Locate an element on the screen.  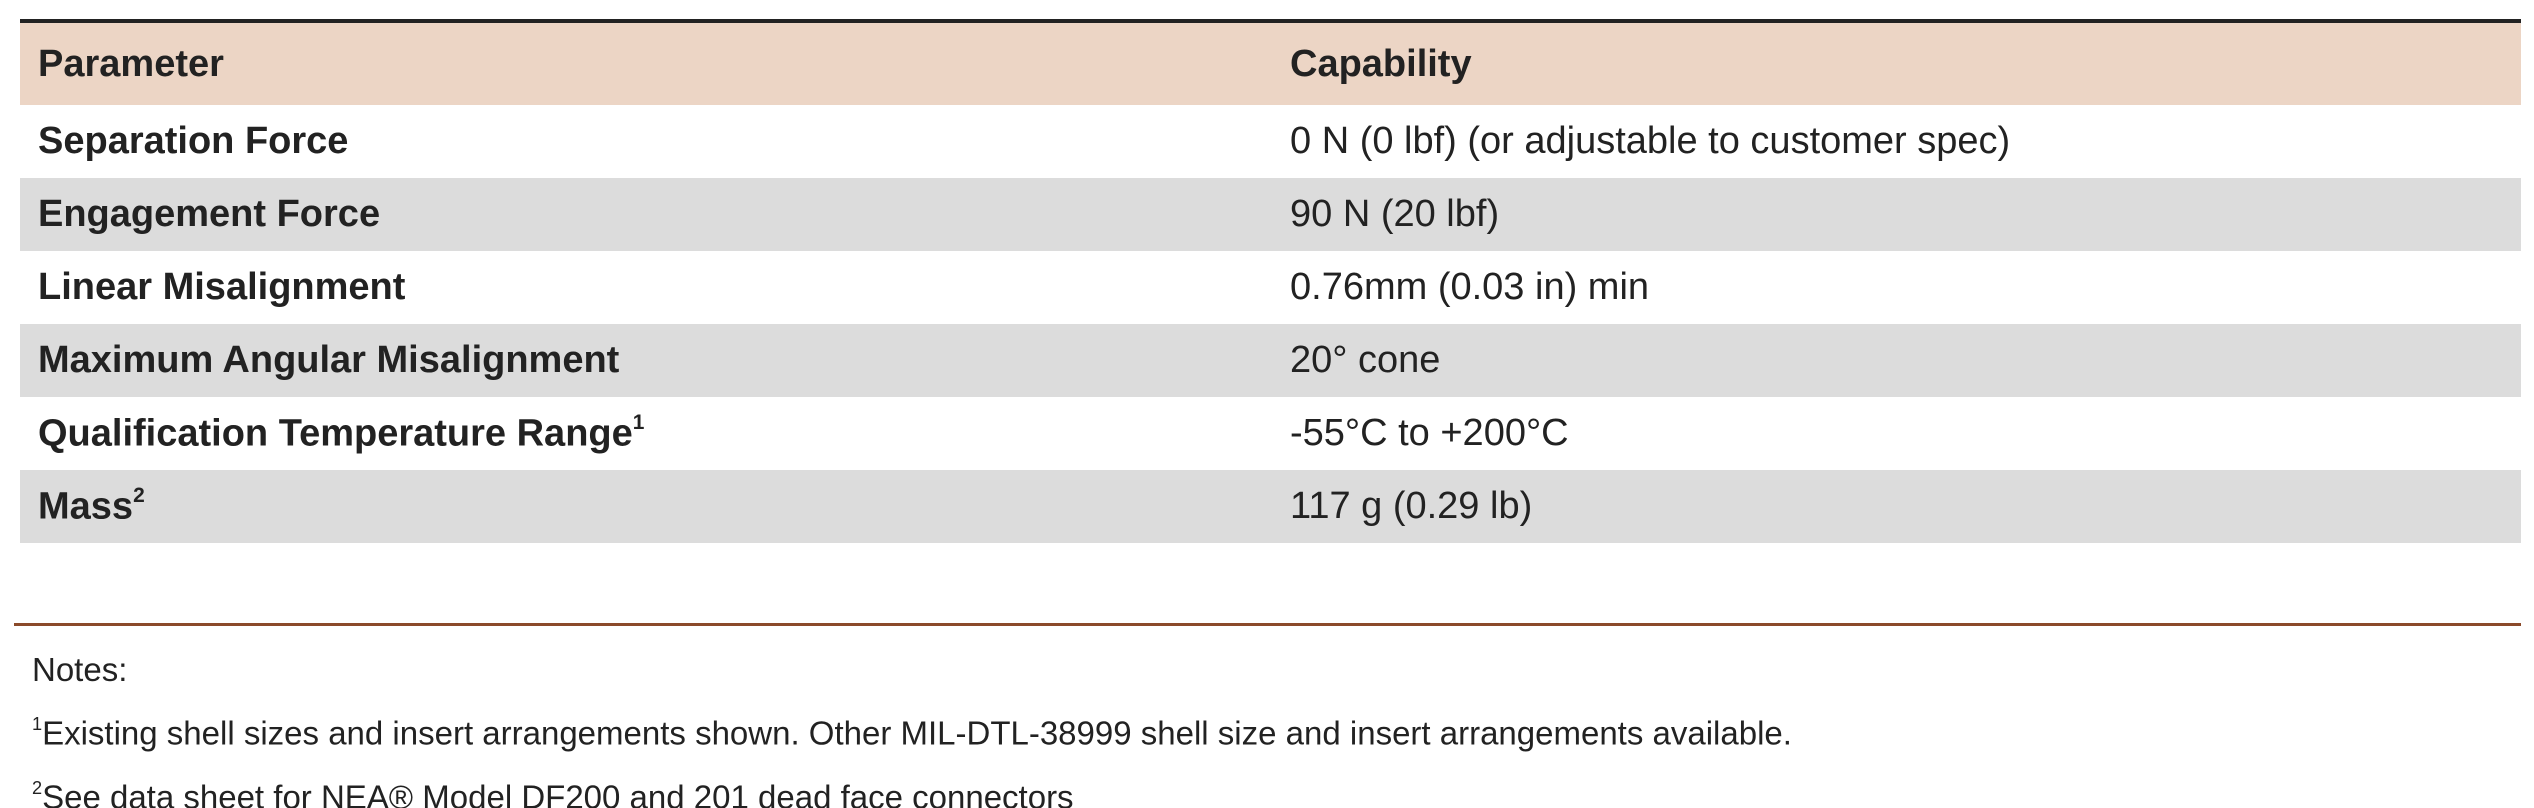
parameter-cell: Mass2 is located at coordinates (91, 506).